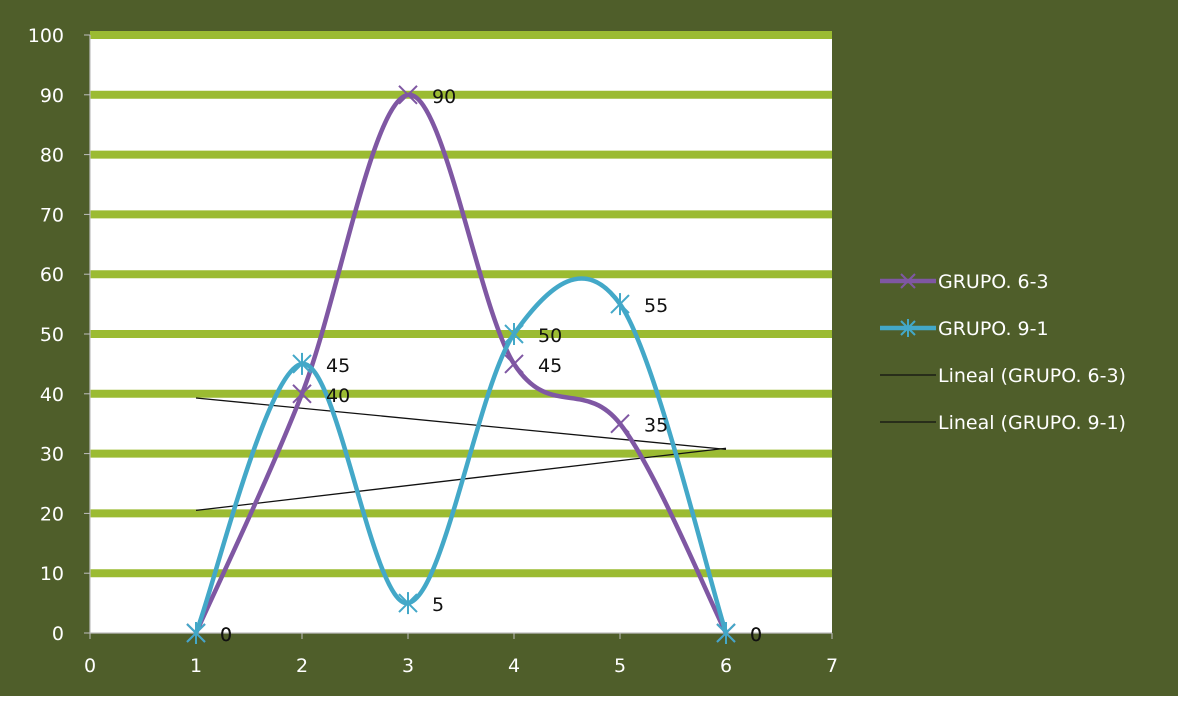 The image size is (1178, 701). Describe the element at coordinates (52, 455) in the screenshot. I see `y-tick-label: 30` at that location.